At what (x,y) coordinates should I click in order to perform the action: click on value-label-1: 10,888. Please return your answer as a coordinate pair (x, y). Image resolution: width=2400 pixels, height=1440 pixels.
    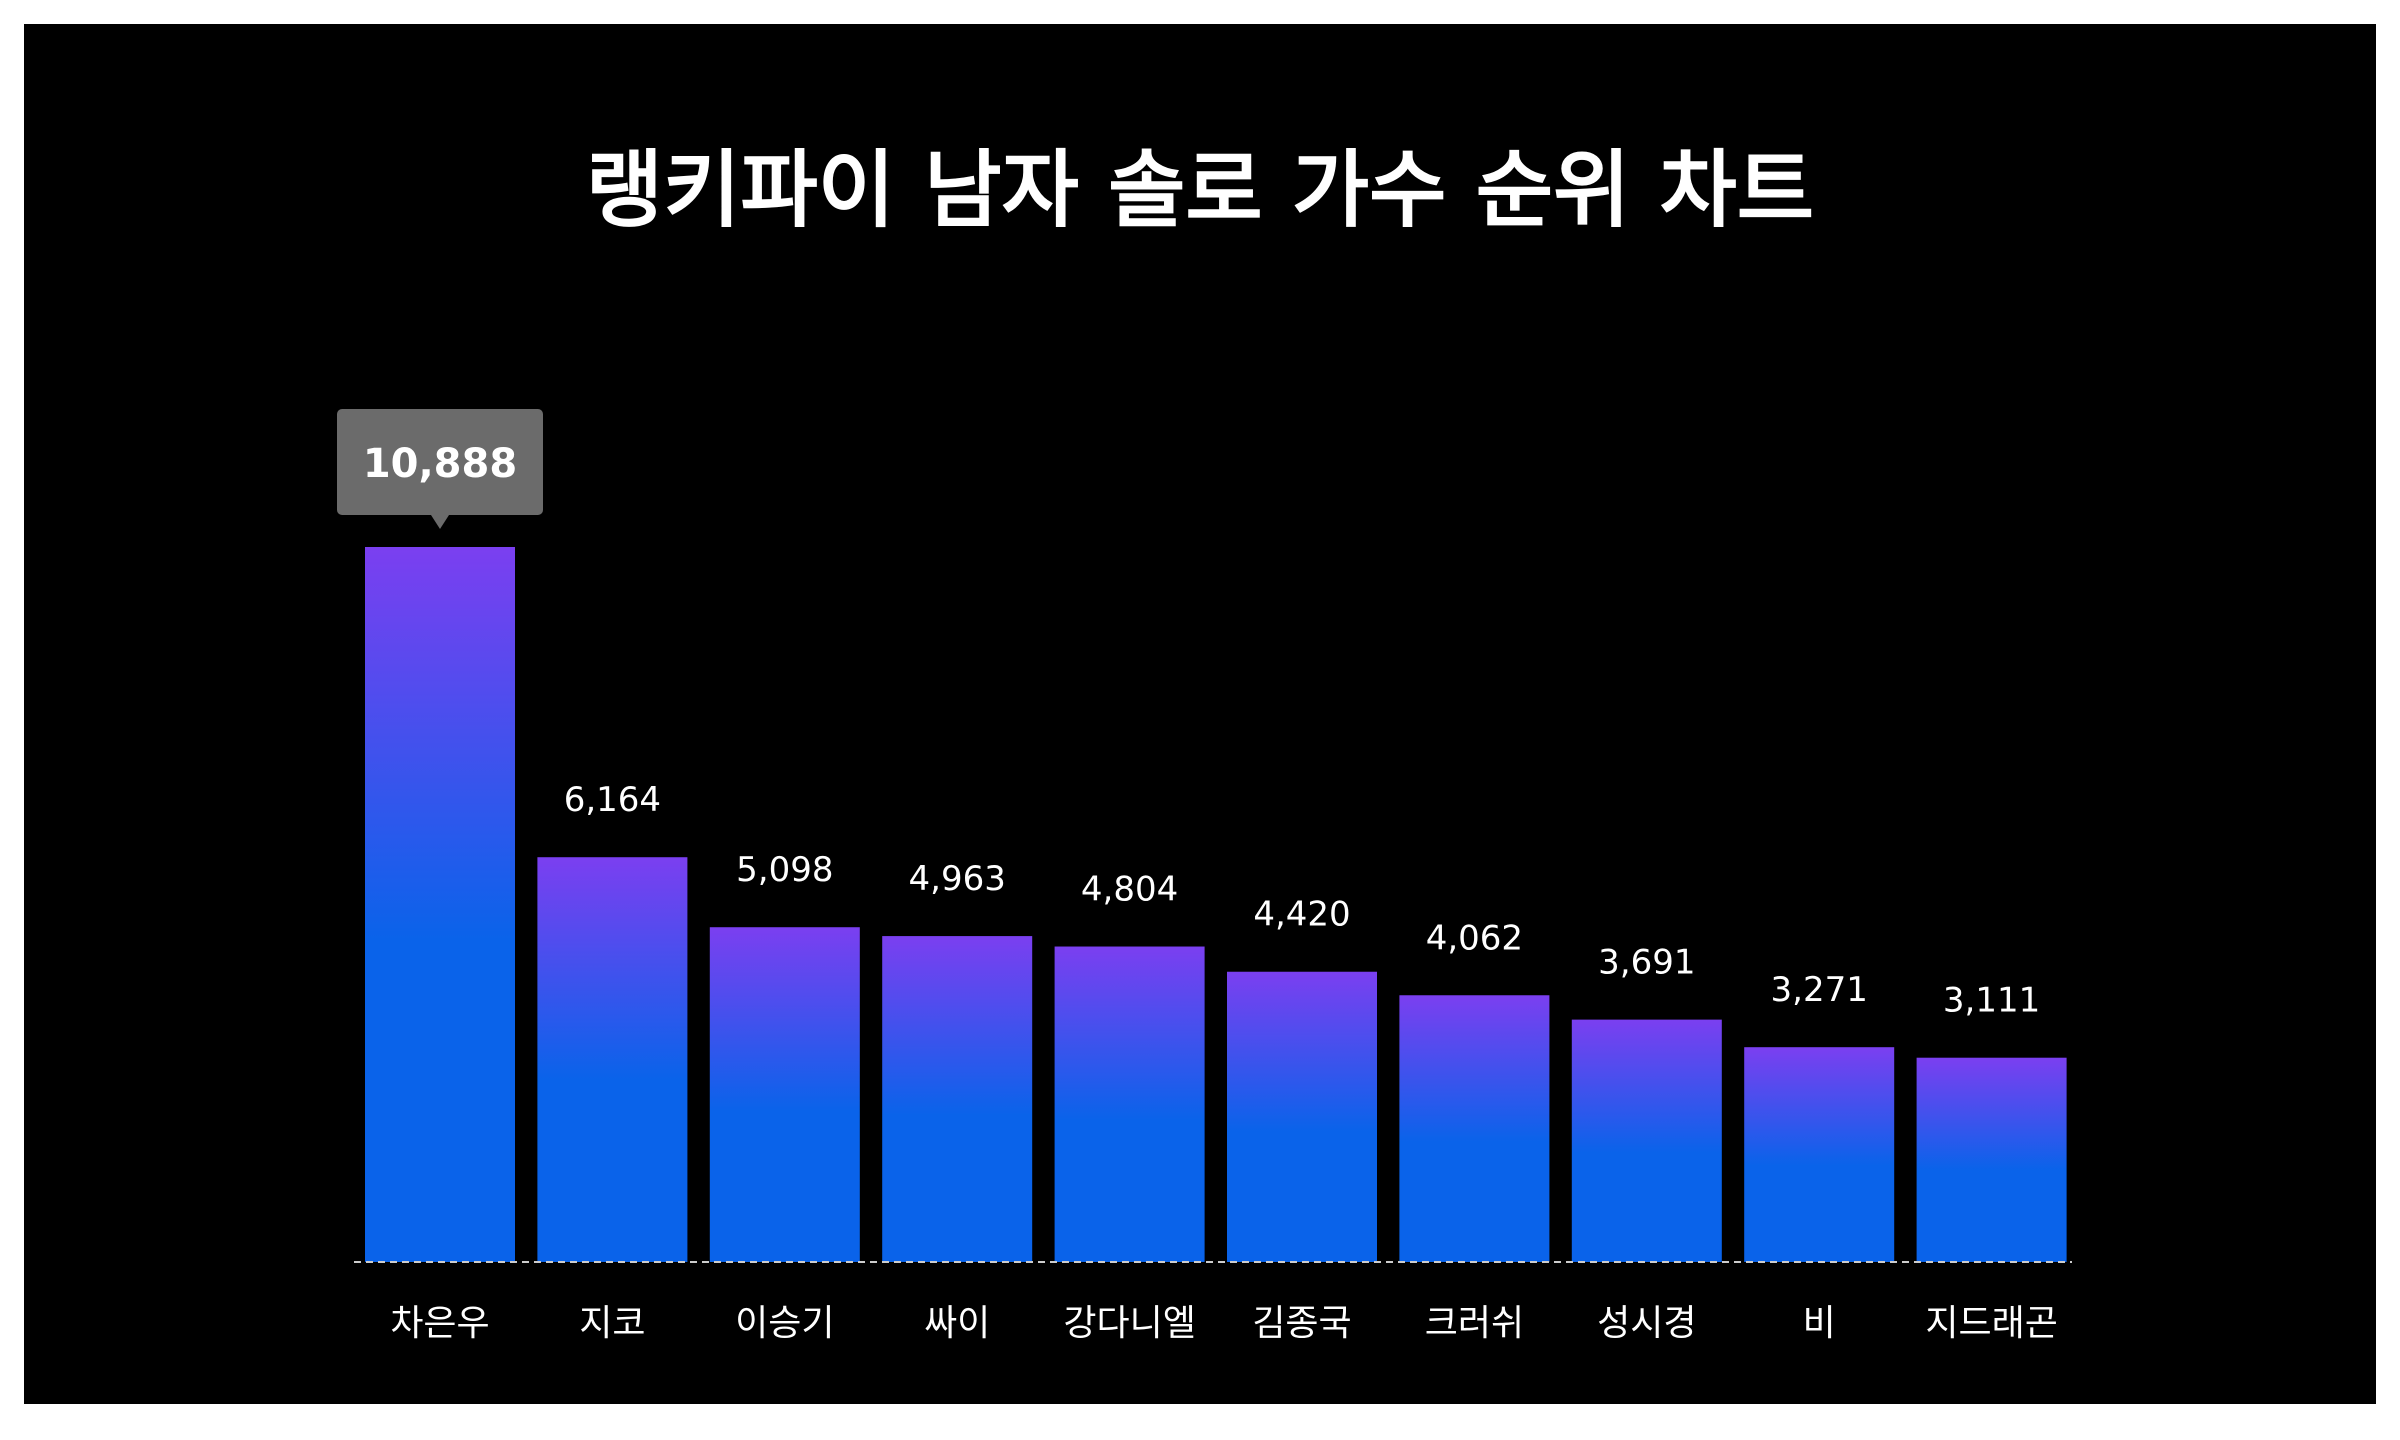
    Looking at the image, I should click on (440, 464).